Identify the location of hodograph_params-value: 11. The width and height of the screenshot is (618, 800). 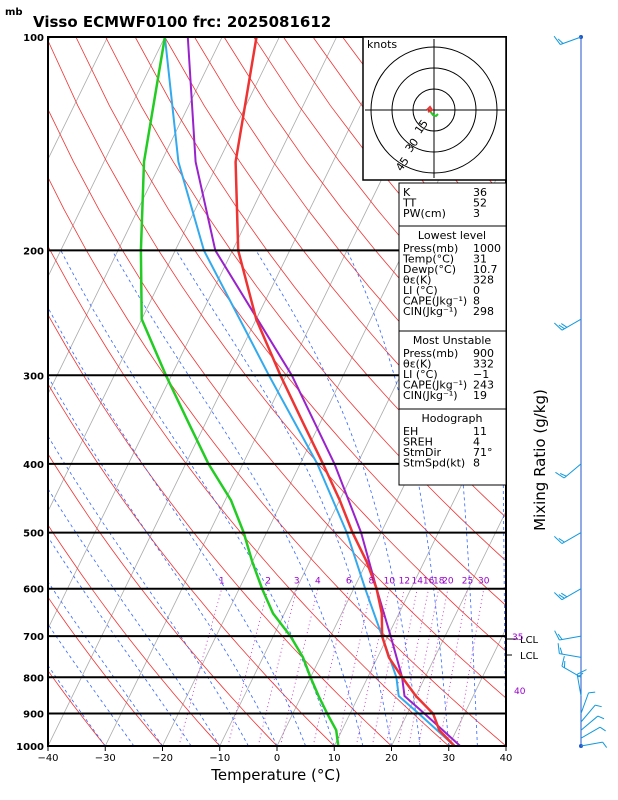
(480, 431).